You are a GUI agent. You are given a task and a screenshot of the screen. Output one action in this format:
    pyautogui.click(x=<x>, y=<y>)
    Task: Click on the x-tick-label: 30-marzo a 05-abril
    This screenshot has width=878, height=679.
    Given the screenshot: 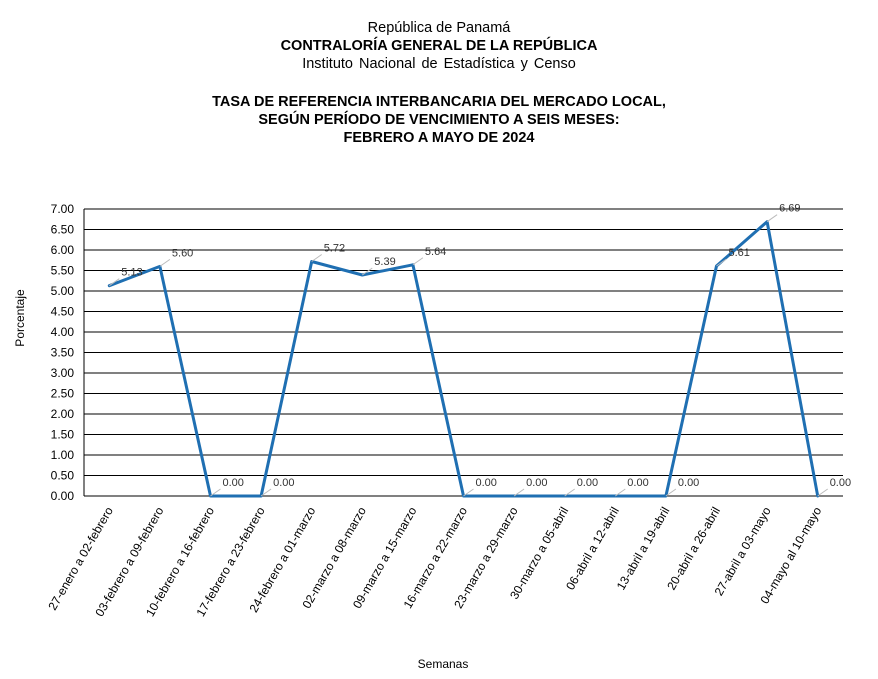 What is the action you would take?
    pyautogui.click(x=539, y=553)
    